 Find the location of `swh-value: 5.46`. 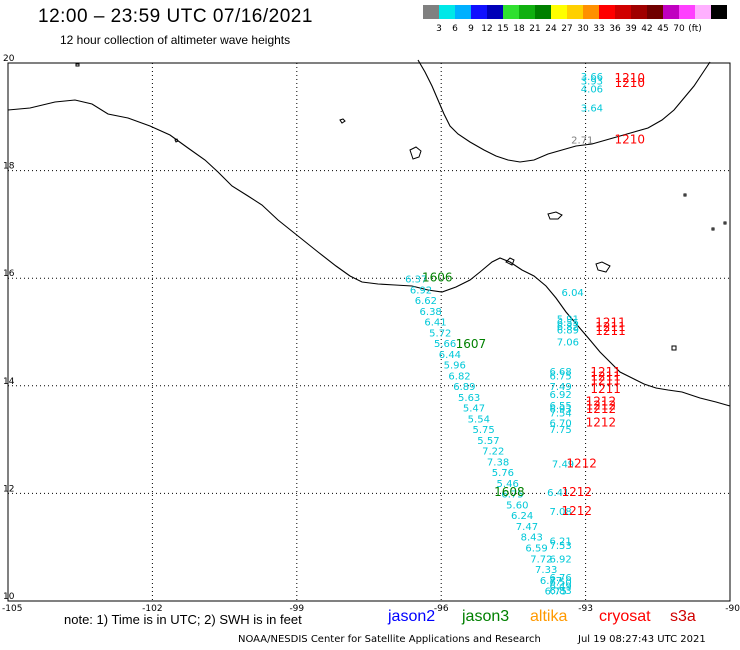

swh-value: 5.46 is located at coordinates (508, 484).